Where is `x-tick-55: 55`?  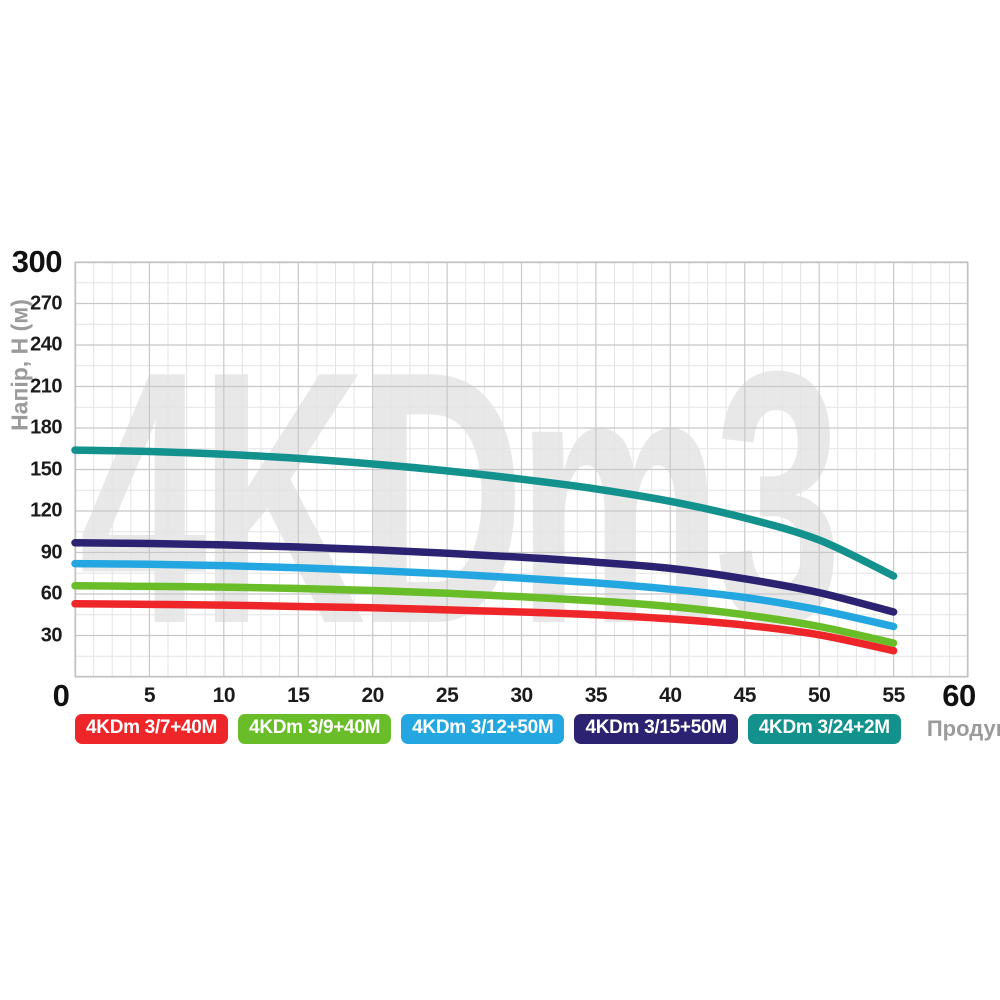 x-tick-55: 55 is located at coordinates (893, 695).